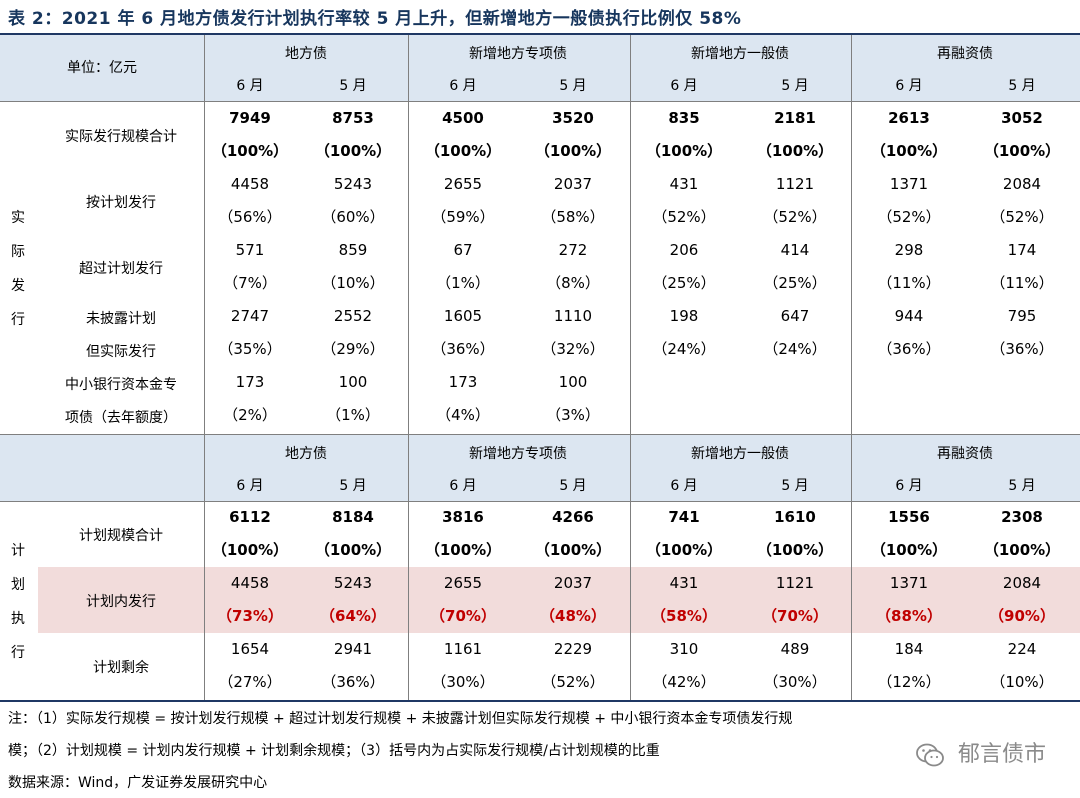  I want to click on side-label-char: 执, so click(18, 619).